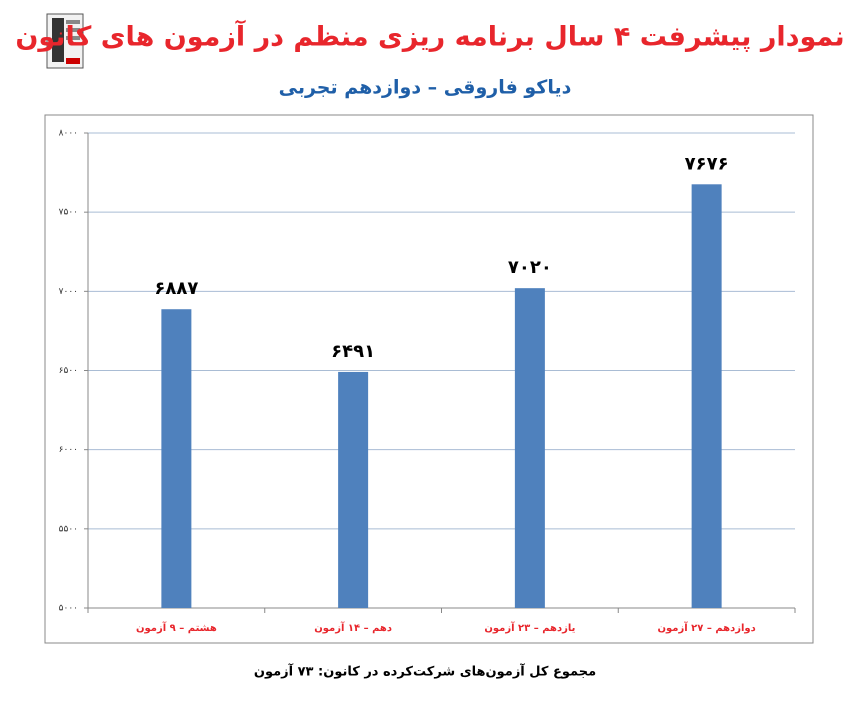  Describe the element at coordinates (68, 529) in the screenshot. I see `y-tick-label: ۵۵۰۰` at that location.